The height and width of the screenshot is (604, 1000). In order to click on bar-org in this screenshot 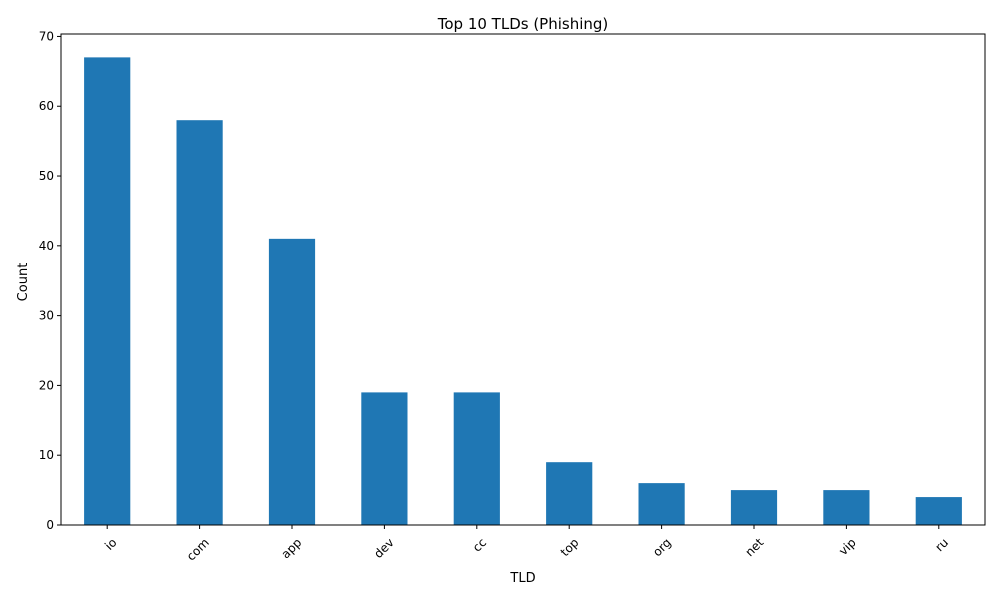, I will do `click(661, 504)`.